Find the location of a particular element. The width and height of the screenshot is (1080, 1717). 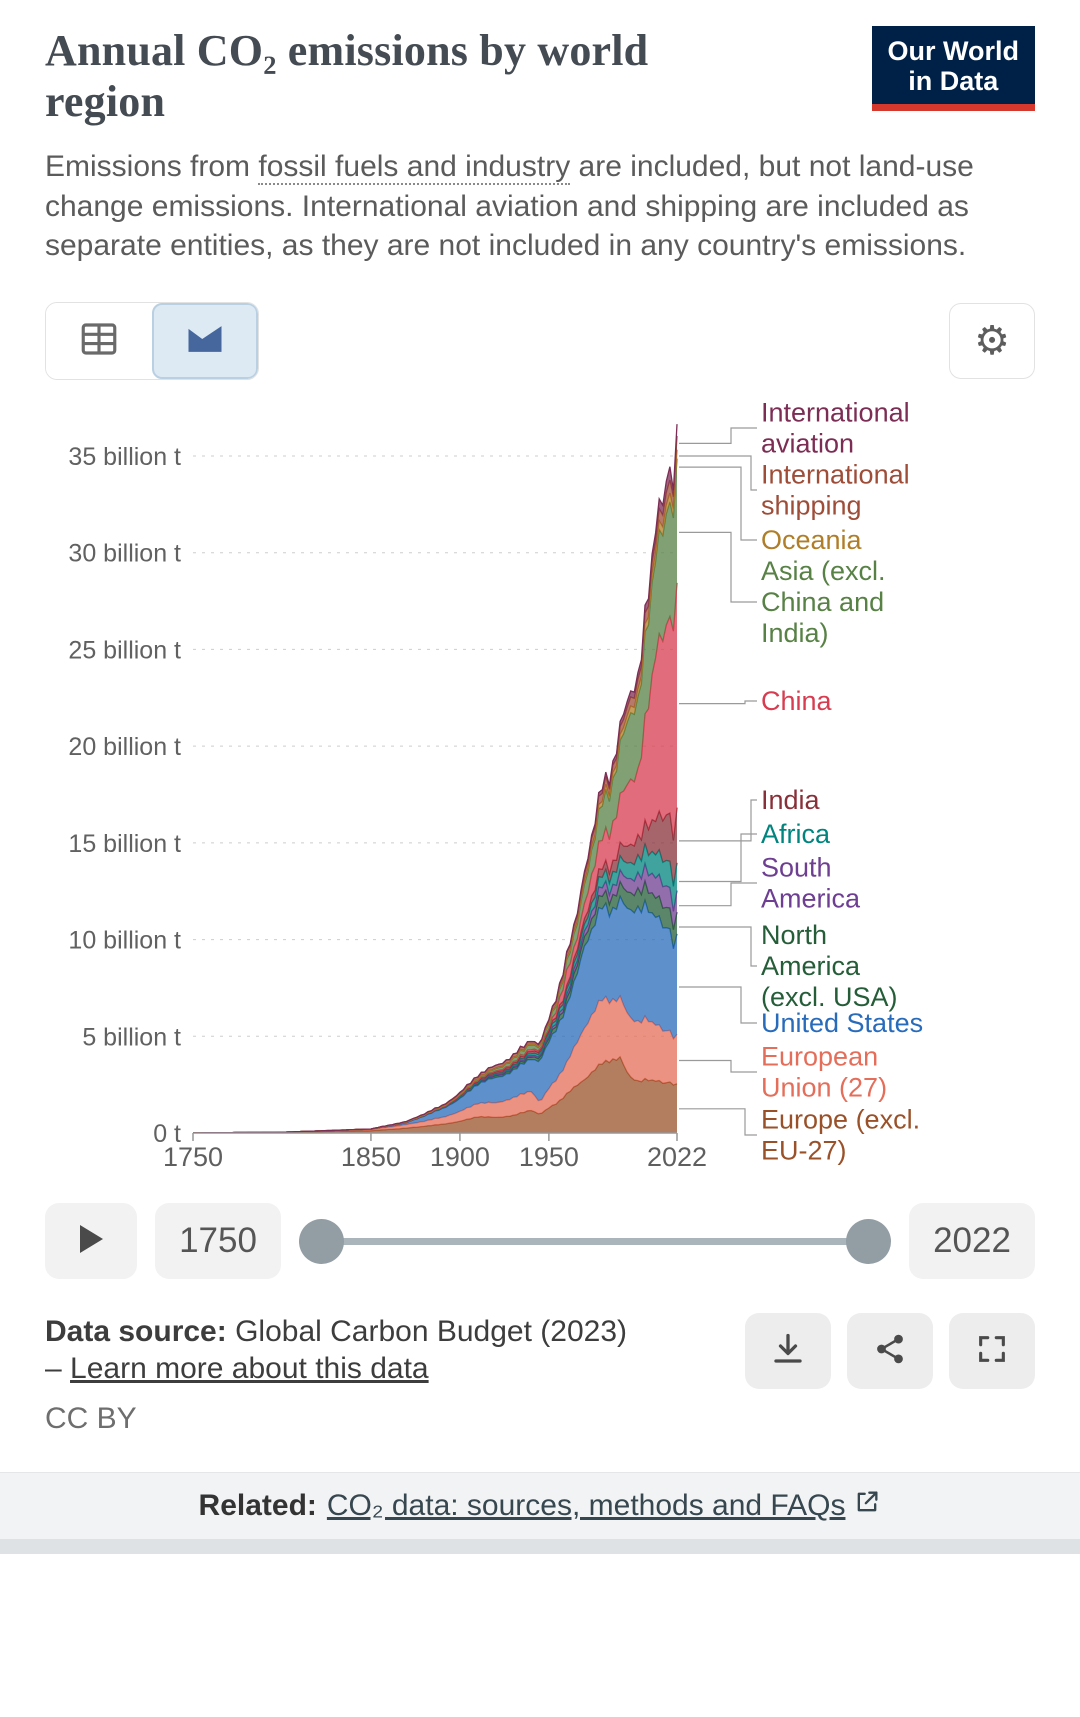

share-icon is located at coordinates (890, 1350).